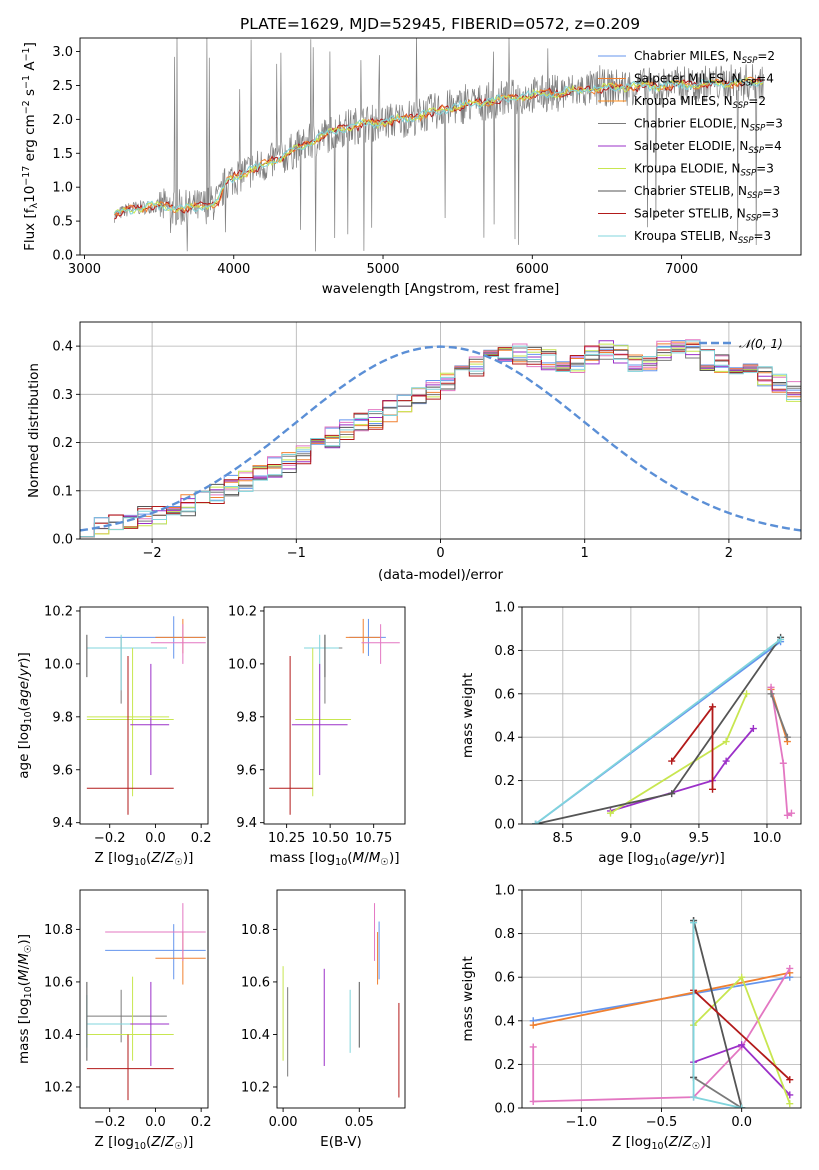 The height and width of the screenshot is (1170, 819). I want to click on y-tick-label: 0.1, so click(62, 491).